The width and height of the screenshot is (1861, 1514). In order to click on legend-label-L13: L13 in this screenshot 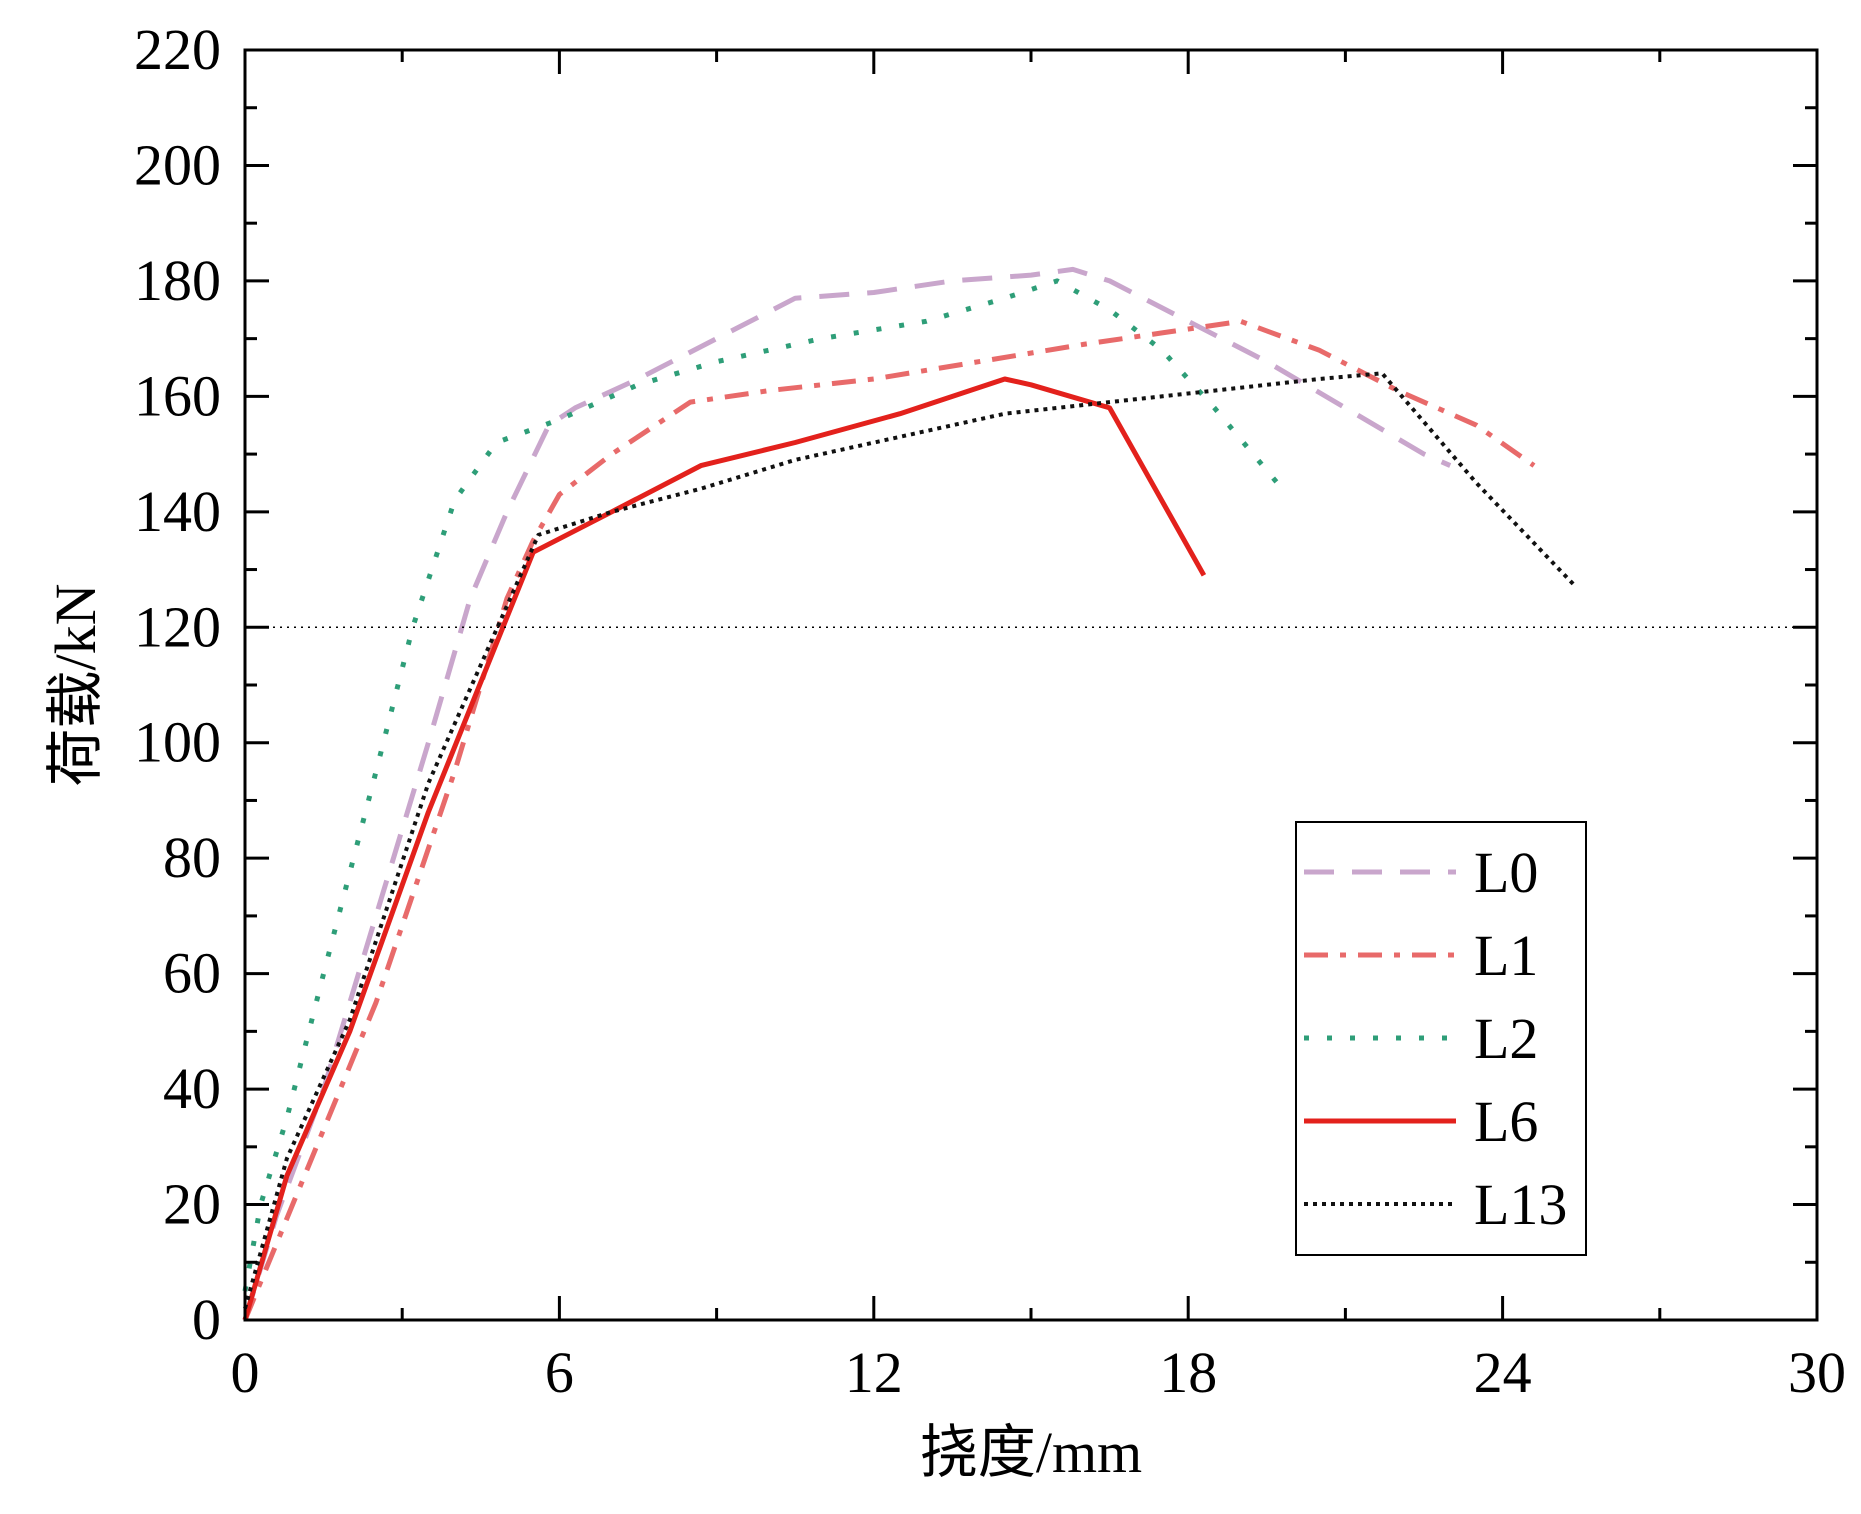, I will do `click(1520, 1204)`.